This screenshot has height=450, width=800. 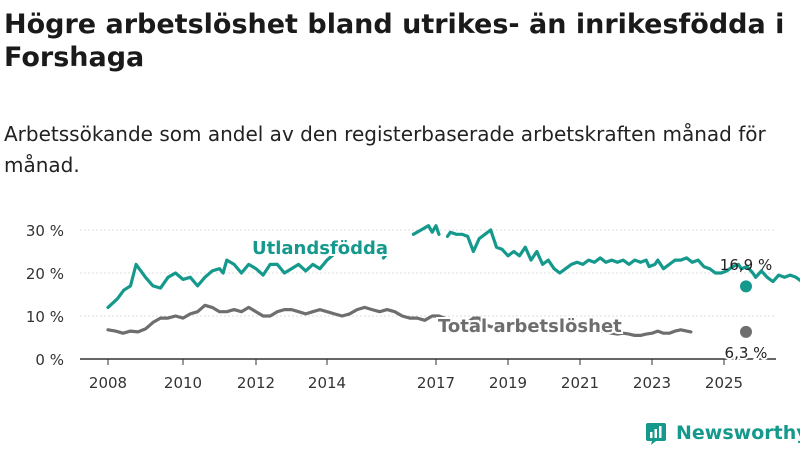 What do you see at coordinates (746, 353) in the screenshot?
I see `end-value-total: 6,3 %` at bounding box center [746, 353].